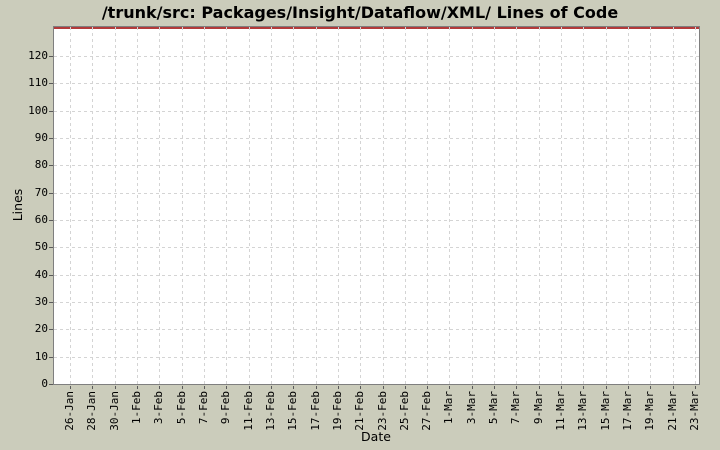 This screenshot has width=720, height=450. I want to click on x-tick-label: 15-Feb, so click(293, 411).